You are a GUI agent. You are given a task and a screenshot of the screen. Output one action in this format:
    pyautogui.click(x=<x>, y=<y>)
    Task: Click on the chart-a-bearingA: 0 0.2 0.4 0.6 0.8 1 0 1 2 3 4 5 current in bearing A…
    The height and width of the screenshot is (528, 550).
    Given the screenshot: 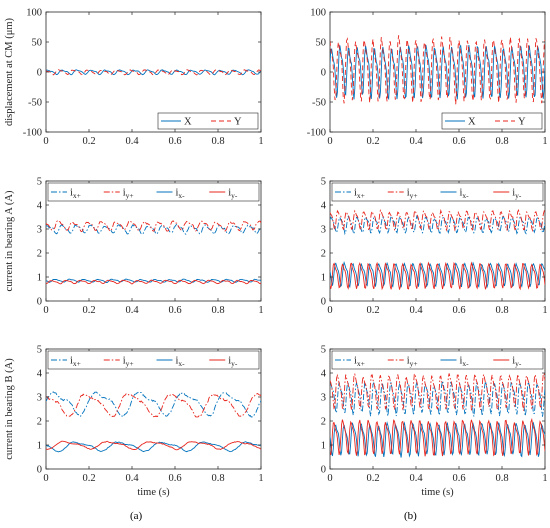 What is the action you would take?
    pyautogui.click(x=134, y=247)
    